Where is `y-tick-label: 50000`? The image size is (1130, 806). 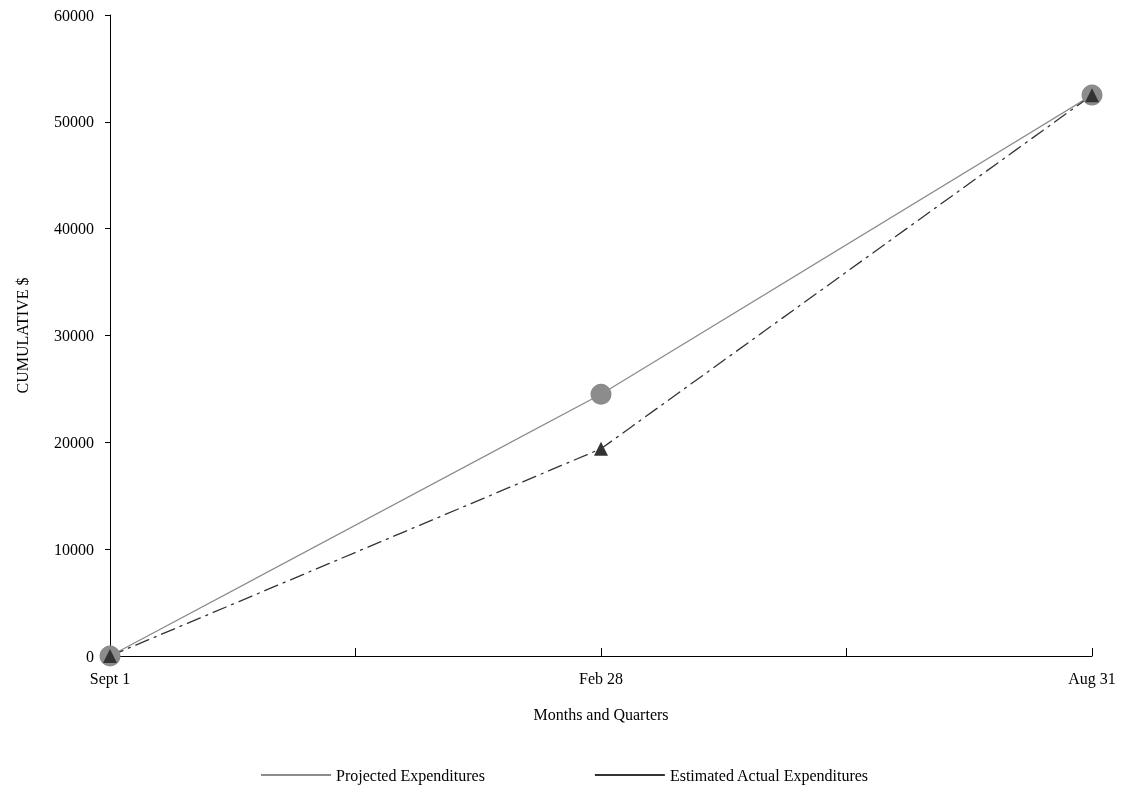
y-tick-label: 50000 is located at coordinates (74, 122).